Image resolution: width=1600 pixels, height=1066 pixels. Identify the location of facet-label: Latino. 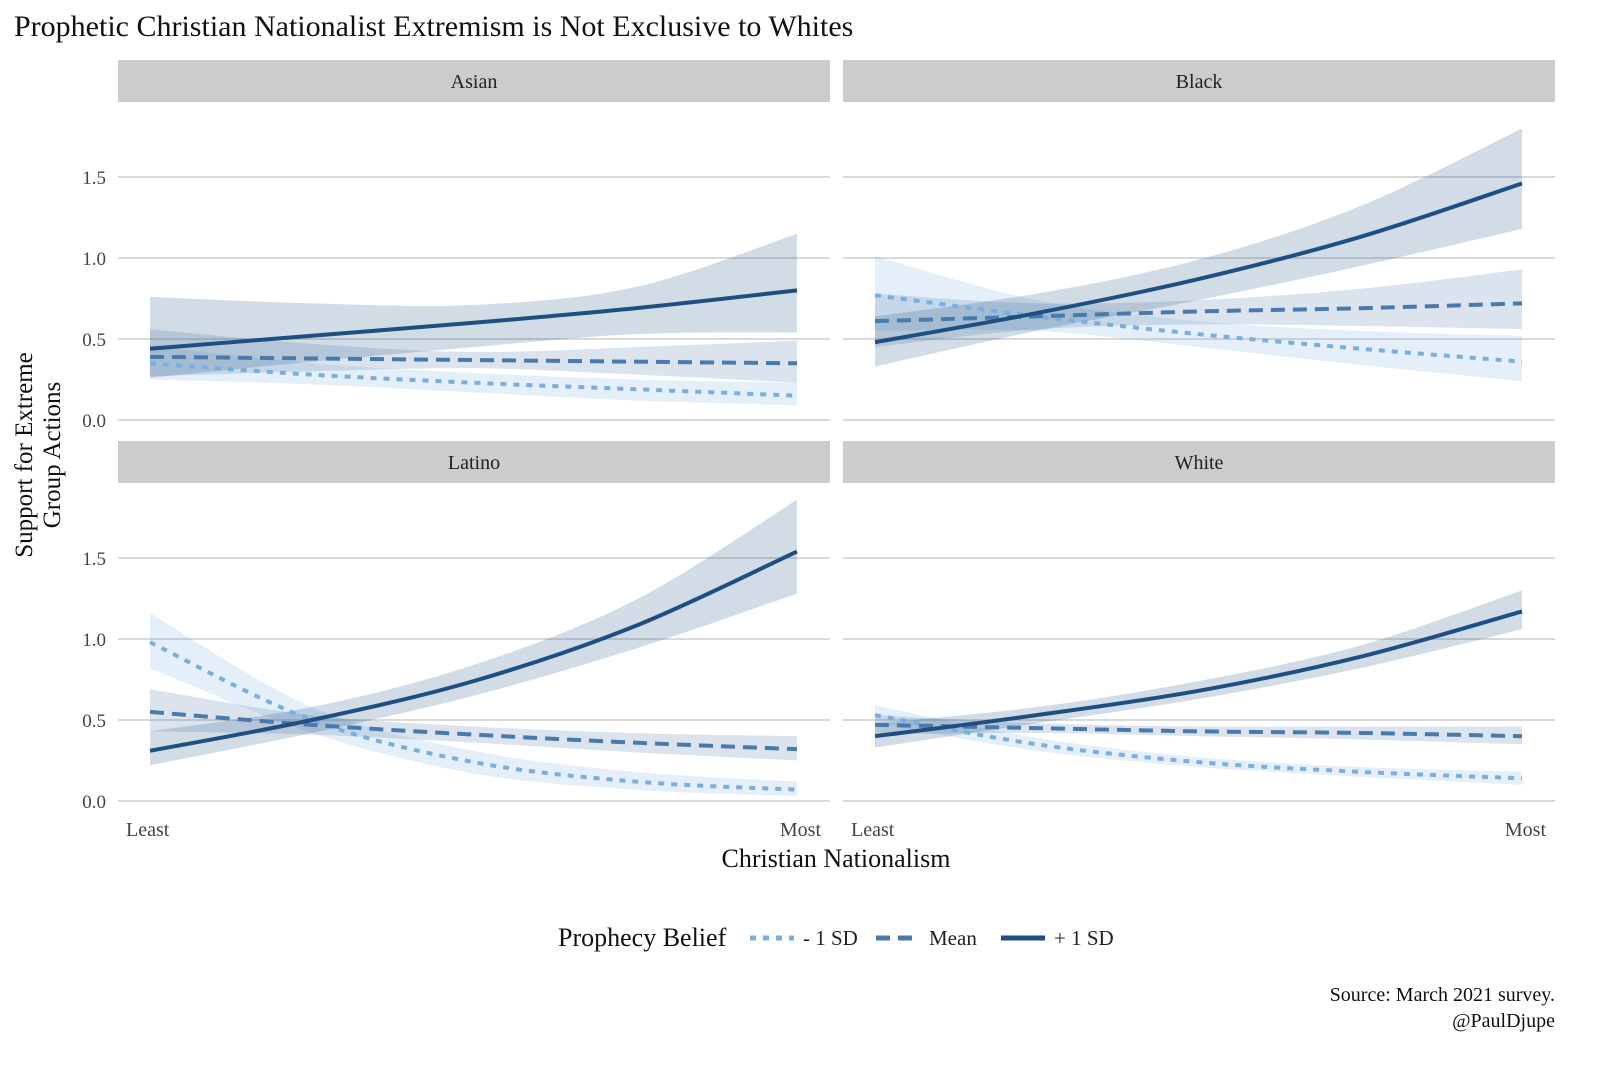
(474, 463).